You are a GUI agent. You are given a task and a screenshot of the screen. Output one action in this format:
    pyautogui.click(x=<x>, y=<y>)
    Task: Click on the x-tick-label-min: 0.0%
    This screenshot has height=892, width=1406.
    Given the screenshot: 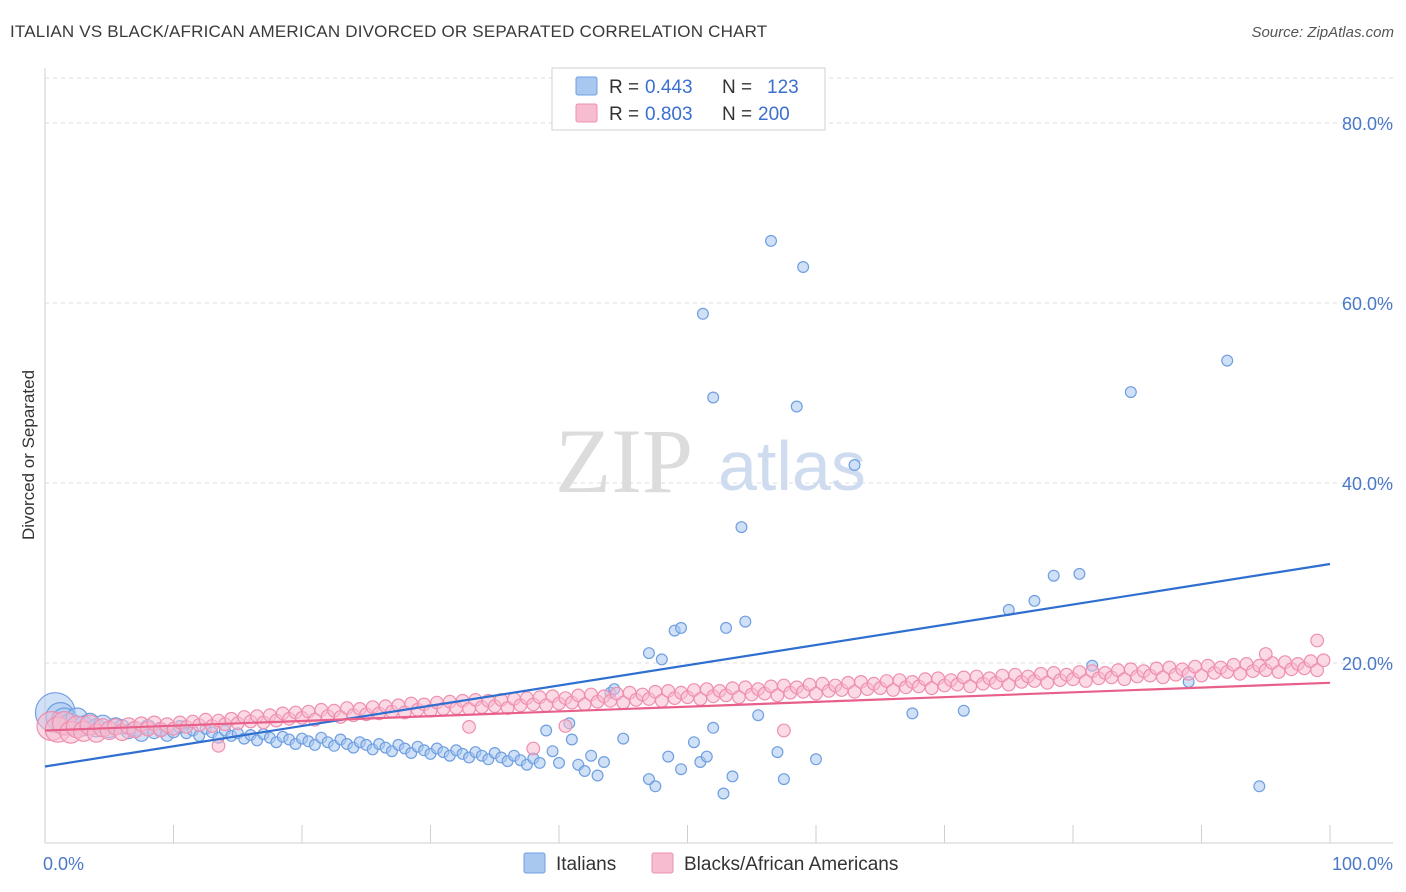 What is the action you would take?
    pyautogui.click(x=63, y=864)
    